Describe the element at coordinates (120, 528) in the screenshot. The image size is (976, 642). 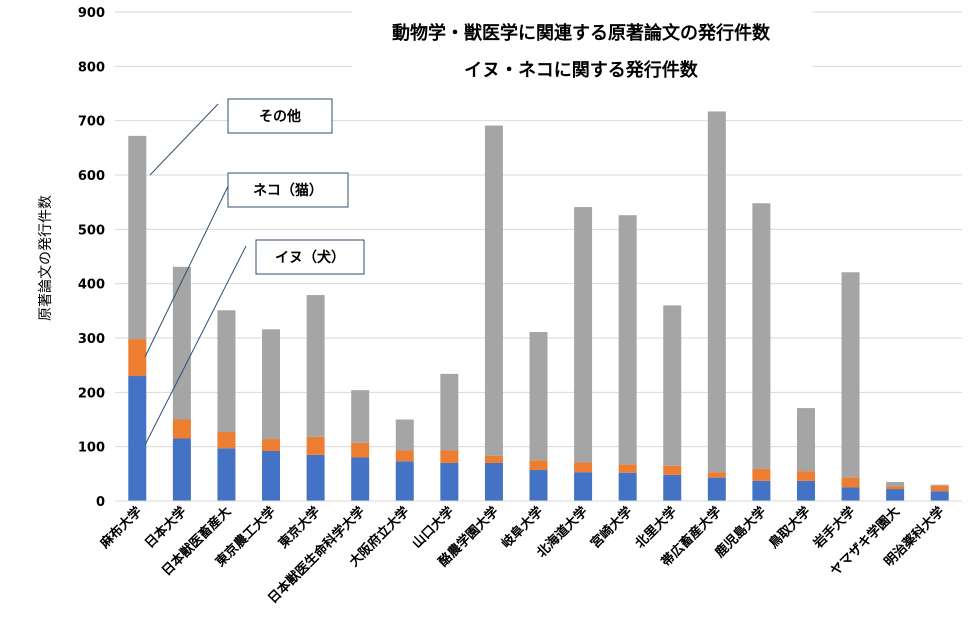
I see `x-tick-label: 麻布大学` at that location.